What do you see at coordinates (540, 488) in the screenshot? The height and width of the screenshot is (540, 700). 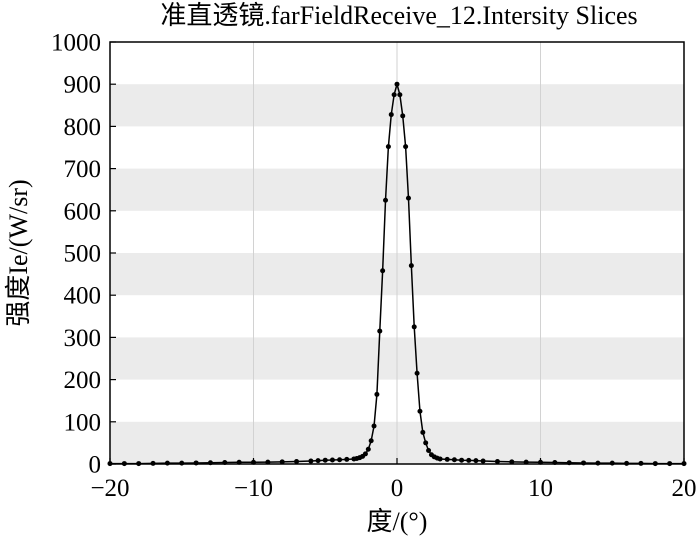 I see `x-tick-label: 10` at bounding box center [540, 488].